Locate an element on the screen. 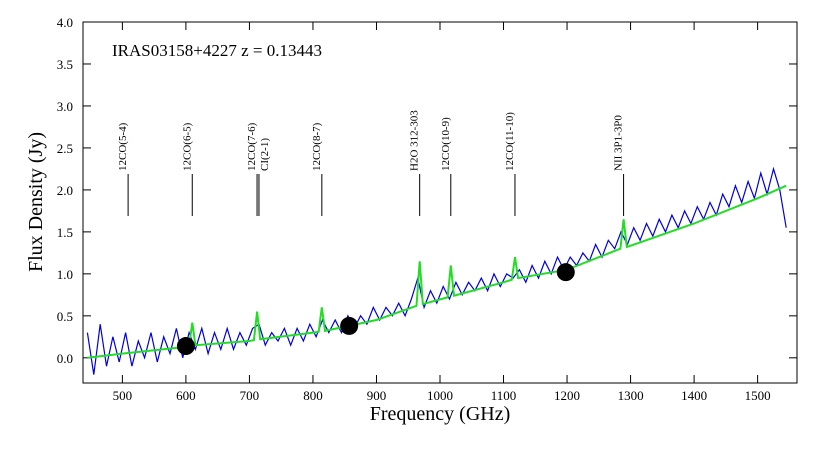  y-tick-label: 1.0 is located at coordinates (65, 274).